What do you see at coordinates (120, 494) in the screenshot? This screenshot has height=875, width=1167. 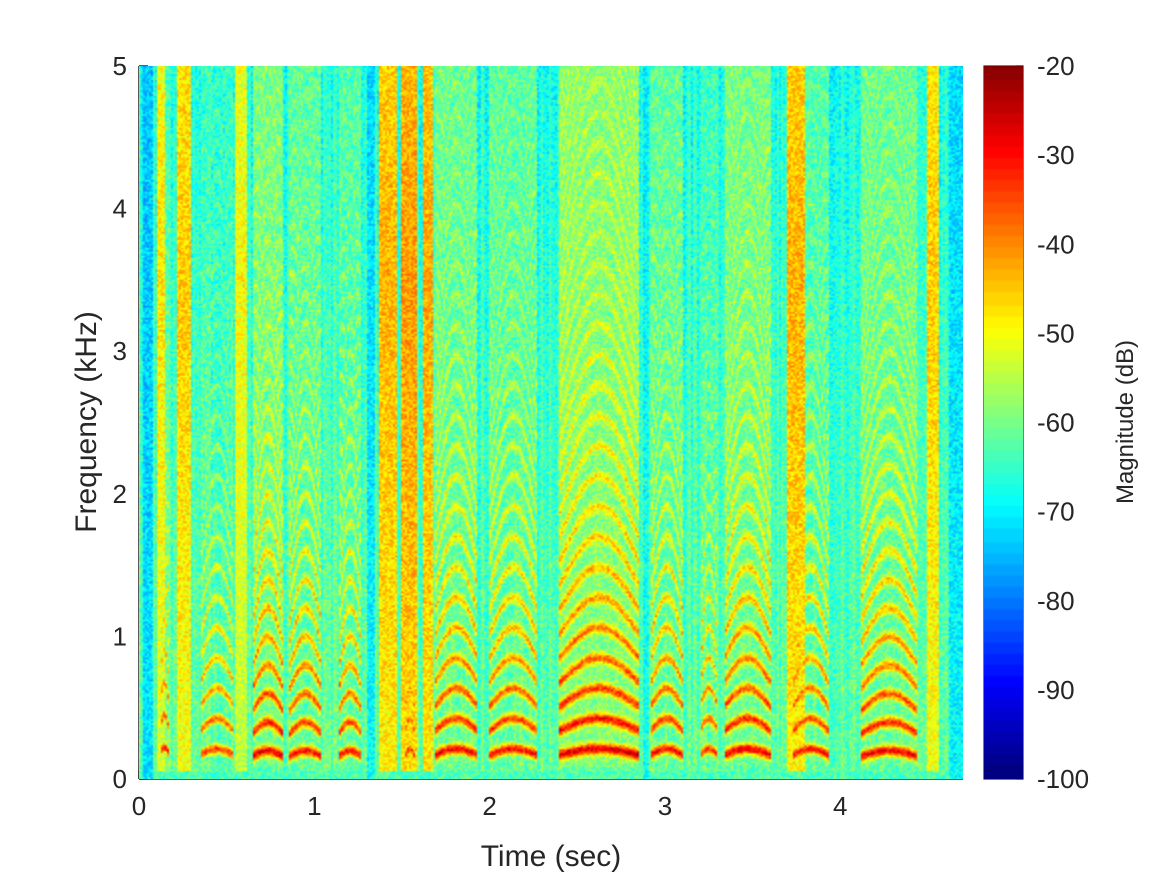 I see `y-tick-label: 2` at bounding box center [120, 494].